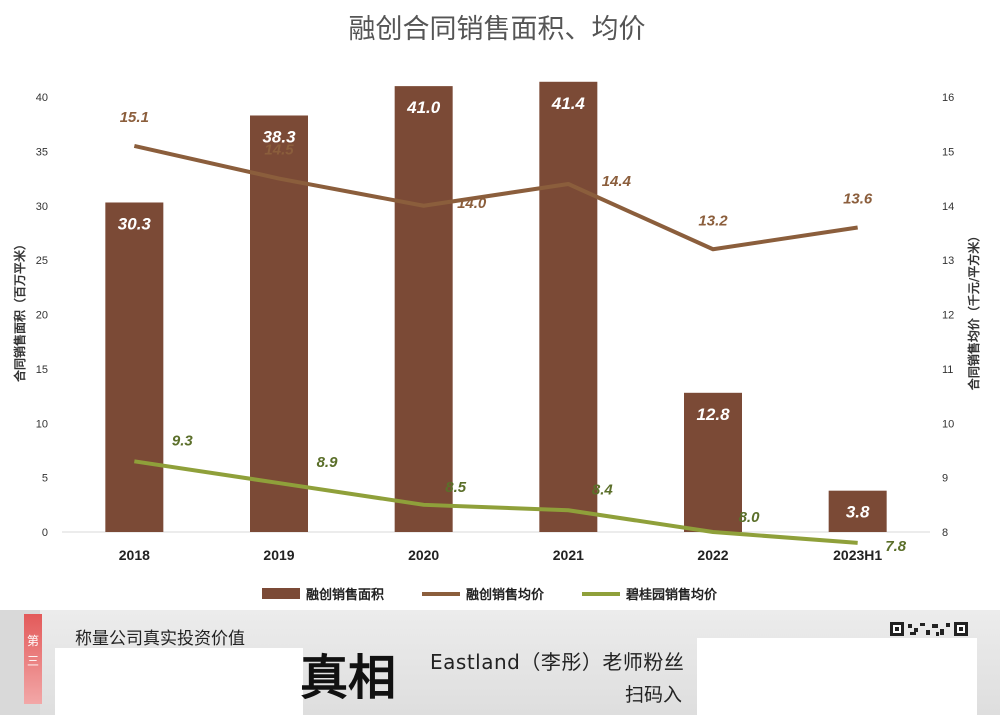 This screenshot has width=1000, height=715. What do you see at coordinates (45, 533) in the screenshot?
I see `y-left-tick: 0` at bounding box center [45, 533].